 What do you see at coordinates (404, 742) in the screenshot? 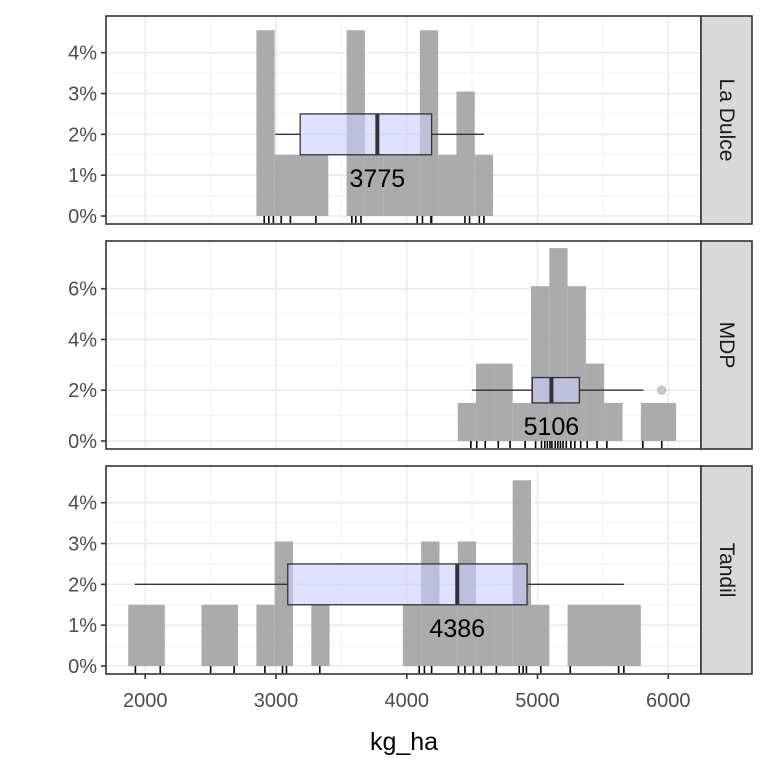
I see `x-axis-title: kg_ha` at bounding box center [404, 742].